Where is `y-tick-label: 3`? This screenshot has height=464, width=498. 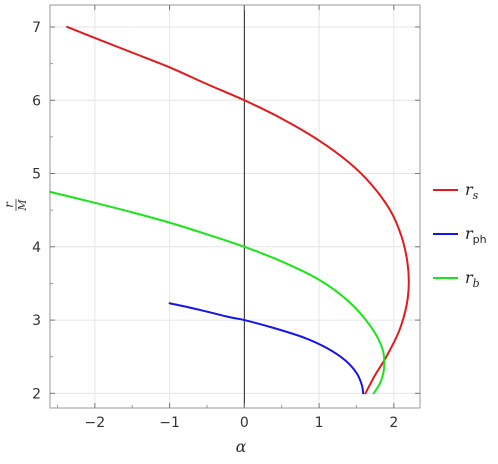 y-tick-label: 3 is located at coordinates (36, 321).